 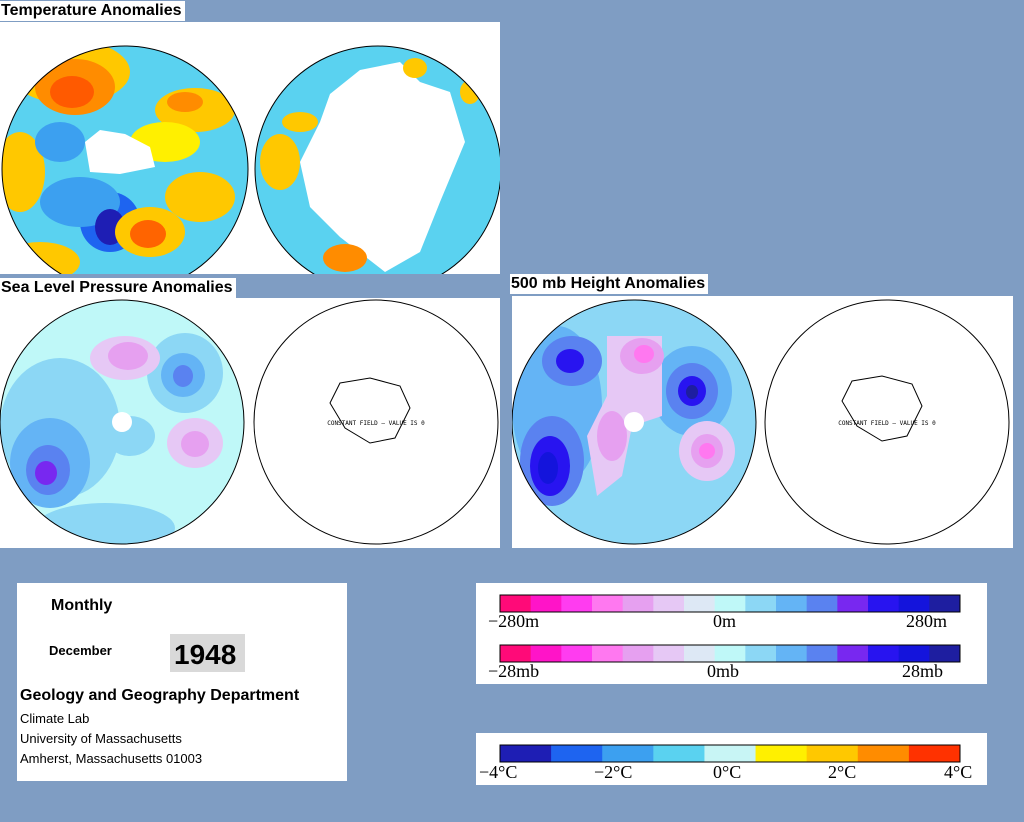 What do you see at coordinates (926, 621) in the screenshot?
I see `height-label-max: 280m` at bounding box center [926, 621].